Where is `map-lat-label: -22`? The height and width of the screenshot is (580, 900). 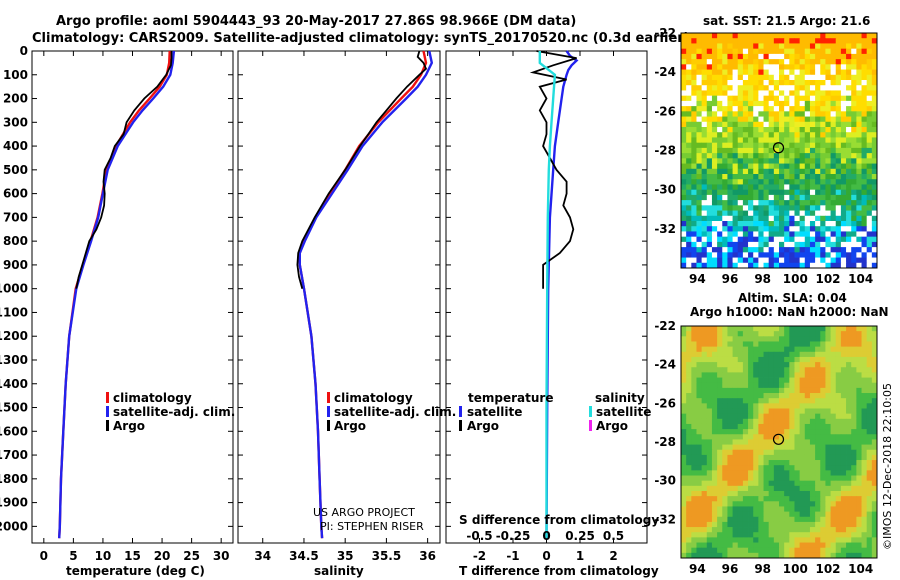 map-lat-label: -22 is located at coordinates (665, 326).